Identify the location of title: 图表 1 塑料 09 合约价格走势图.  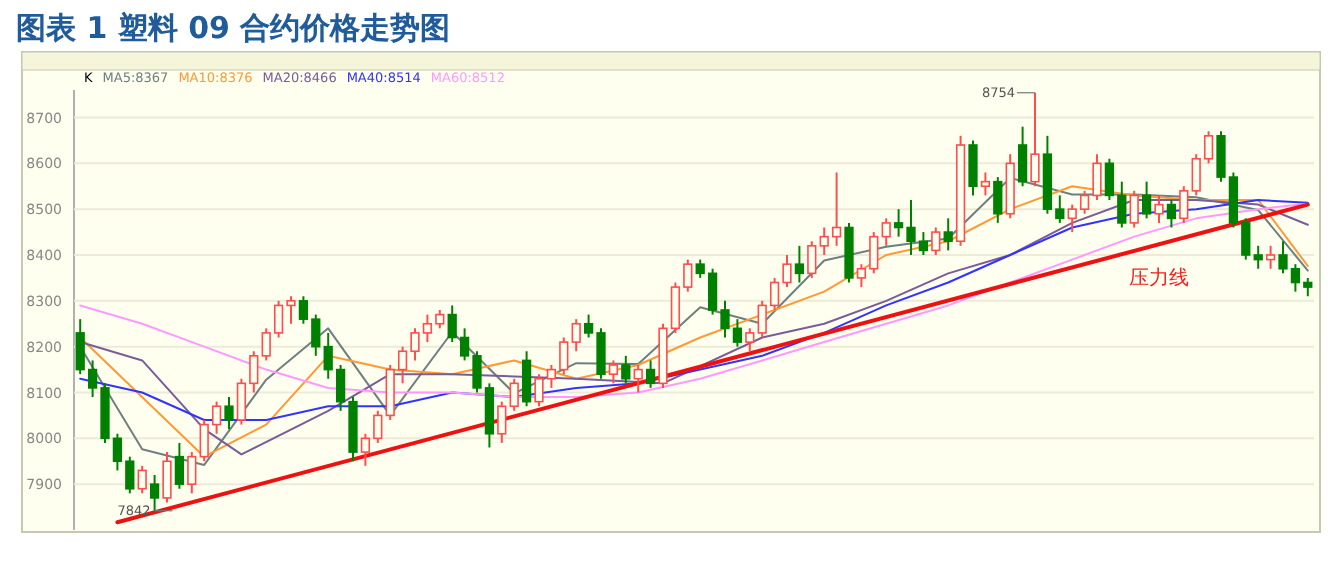
(233, 28).